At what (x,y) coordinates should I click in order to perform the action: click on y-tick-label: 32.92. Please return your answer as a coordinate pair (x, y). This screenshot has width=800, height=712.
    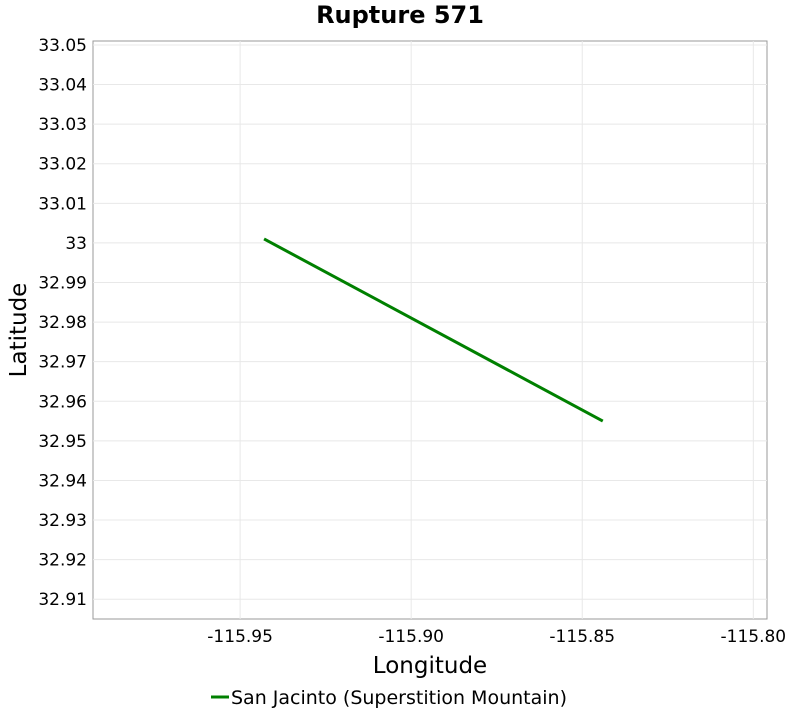
    Looking at the image, I should click on (62, 561).